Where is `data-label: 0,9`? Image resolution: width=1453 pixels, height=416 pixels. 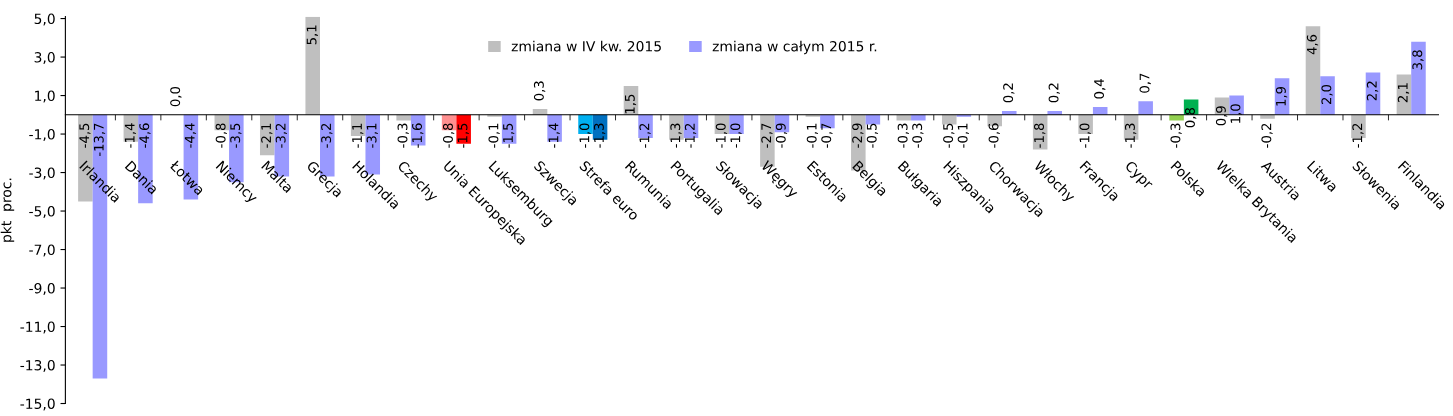
data-label: 0,9 is located at coordinates (1221, 116).